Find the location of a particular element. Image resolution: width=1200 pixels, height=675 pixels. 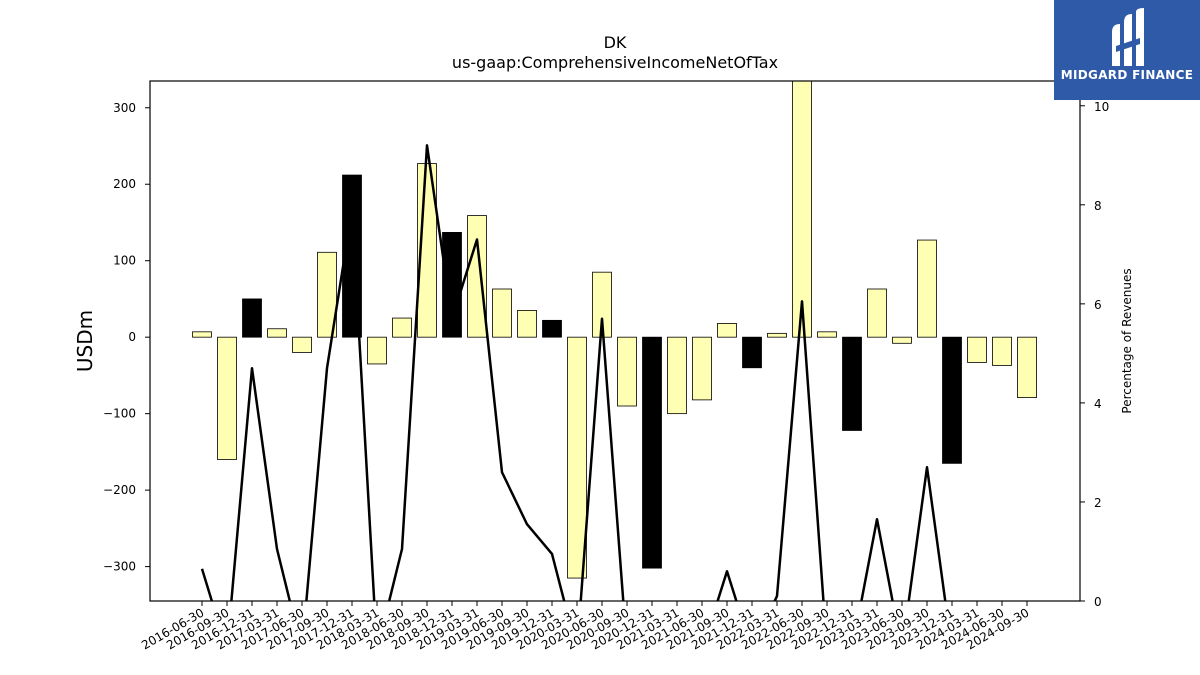

y2-tick-label: 6 is located at coordinates (1098, 305).